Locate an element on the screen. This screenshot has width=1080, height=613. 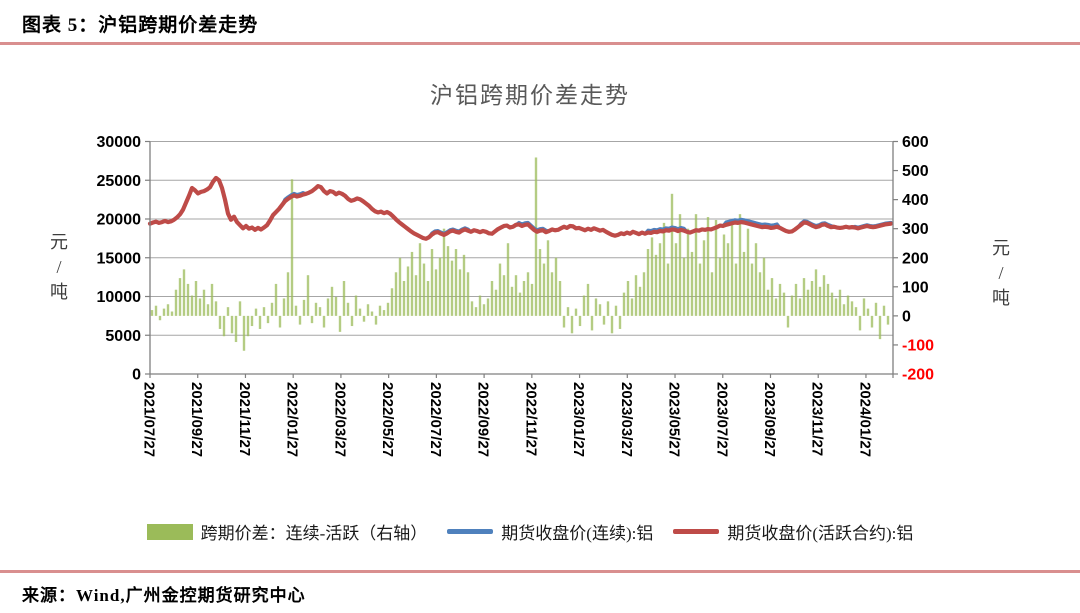
x-tick-label: 2023/09/27 is located at coordinates (769, 419).